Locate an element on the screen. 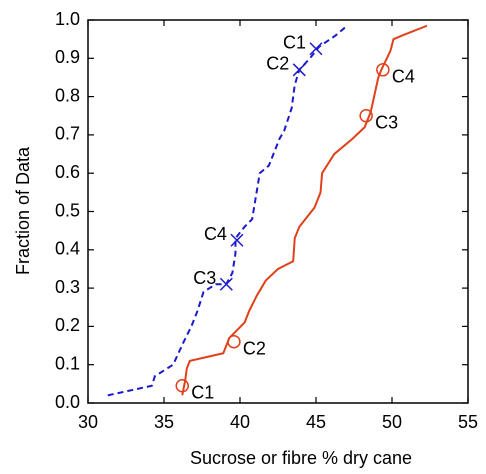  y-tick-label: 0.5 is located at coordinates (67, 210).